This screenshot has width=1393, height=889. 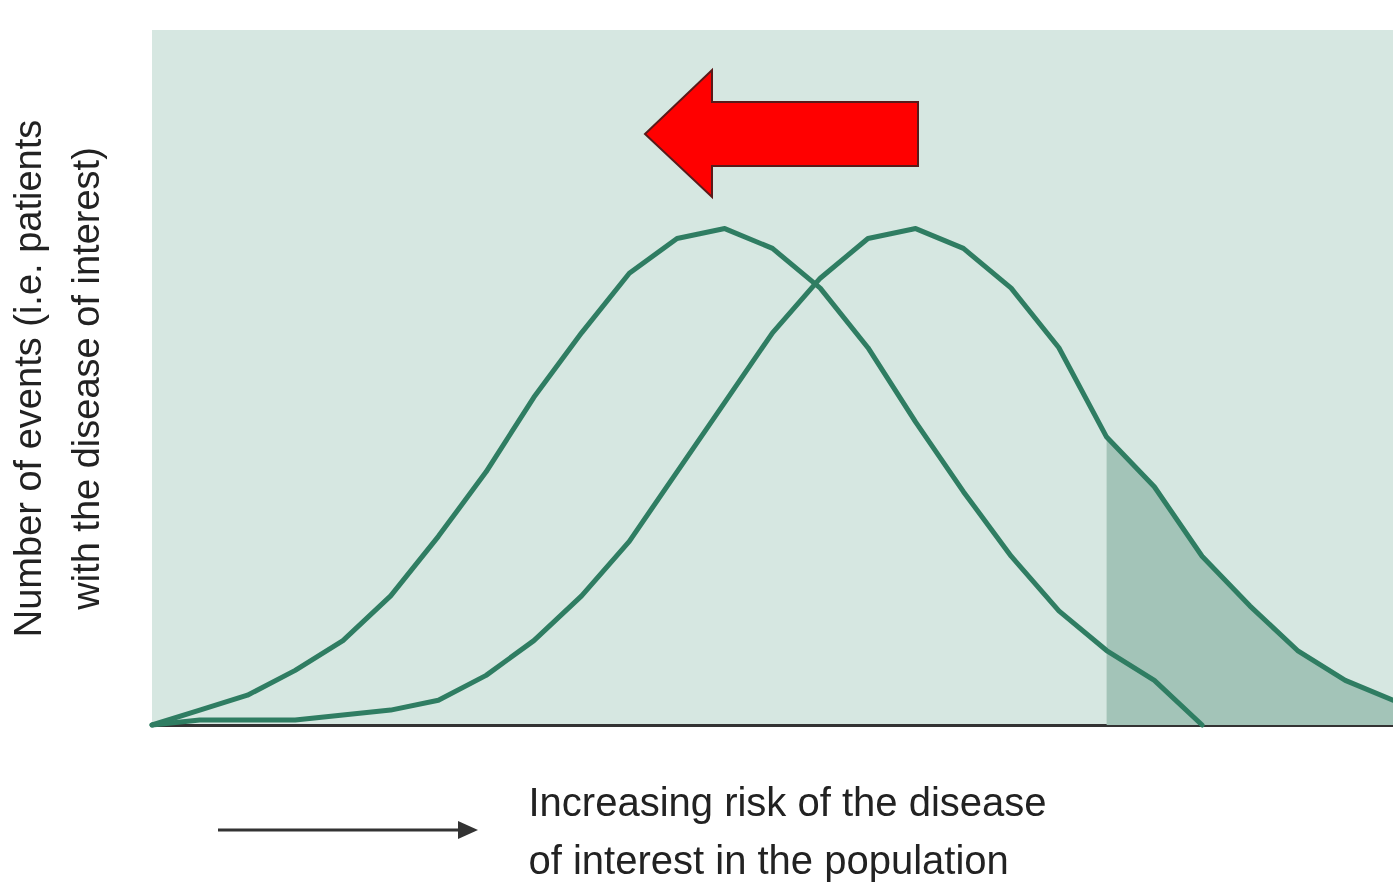 I want to click on x-axis-title: Increasing risk of the disease of interest in the population, so click(x=787, y=830).